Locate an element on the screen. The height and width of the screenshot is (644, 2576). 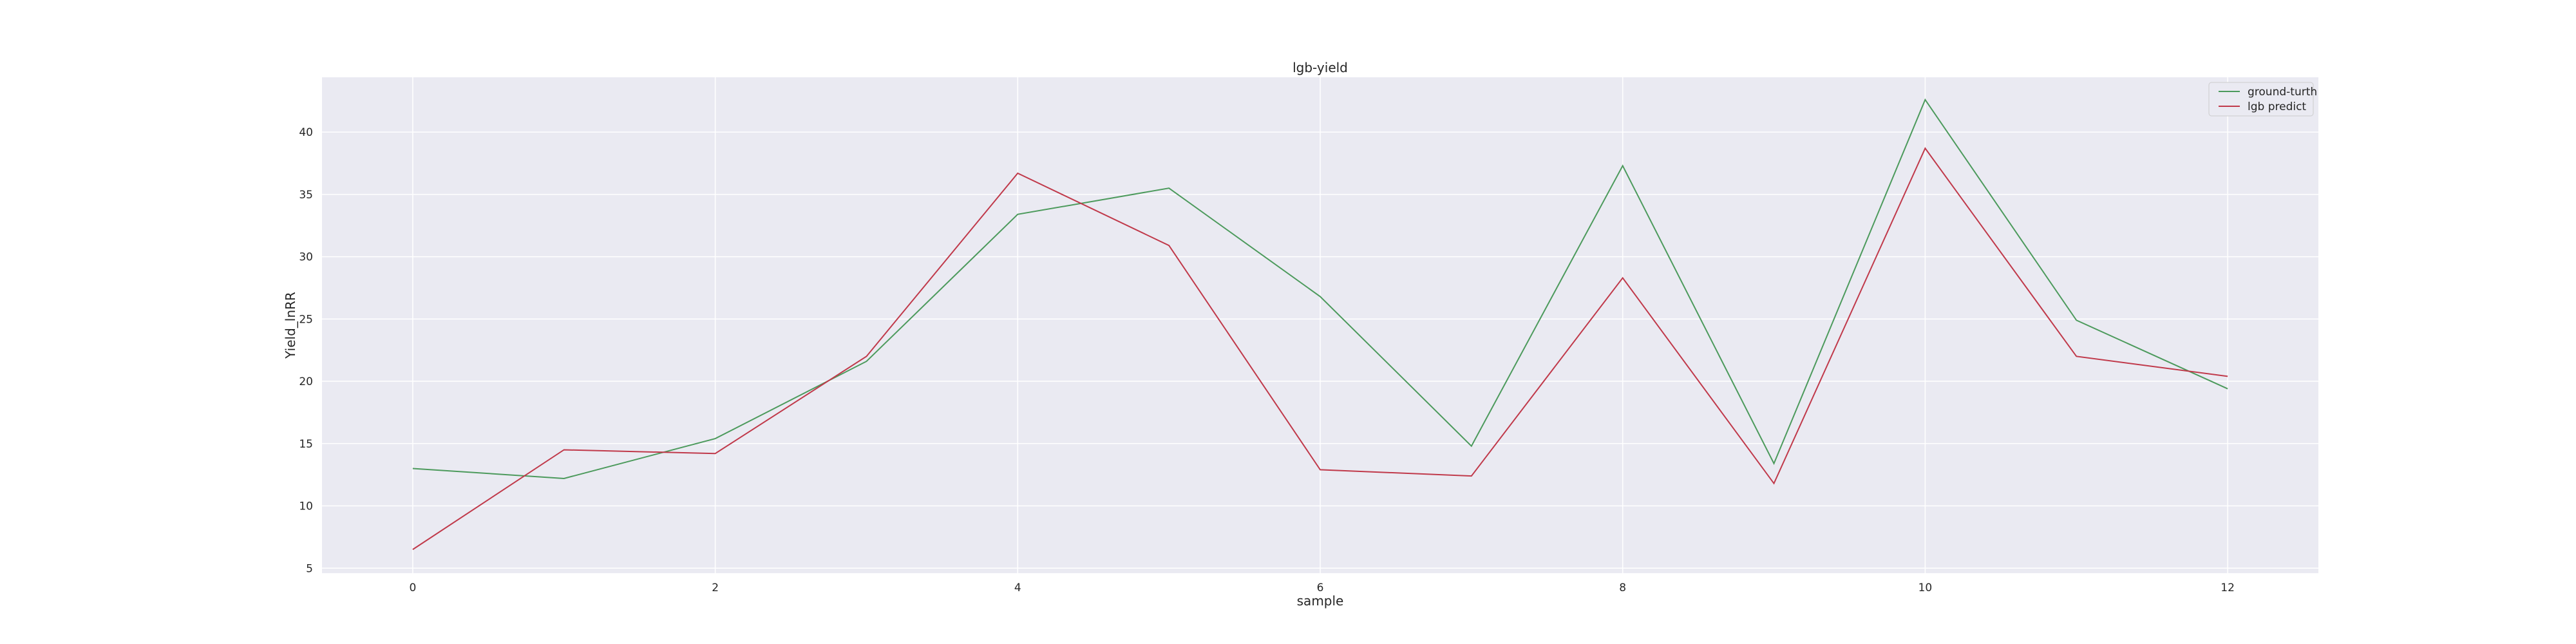
x-tick-label: 12 is located at coordinates (2228, 588).